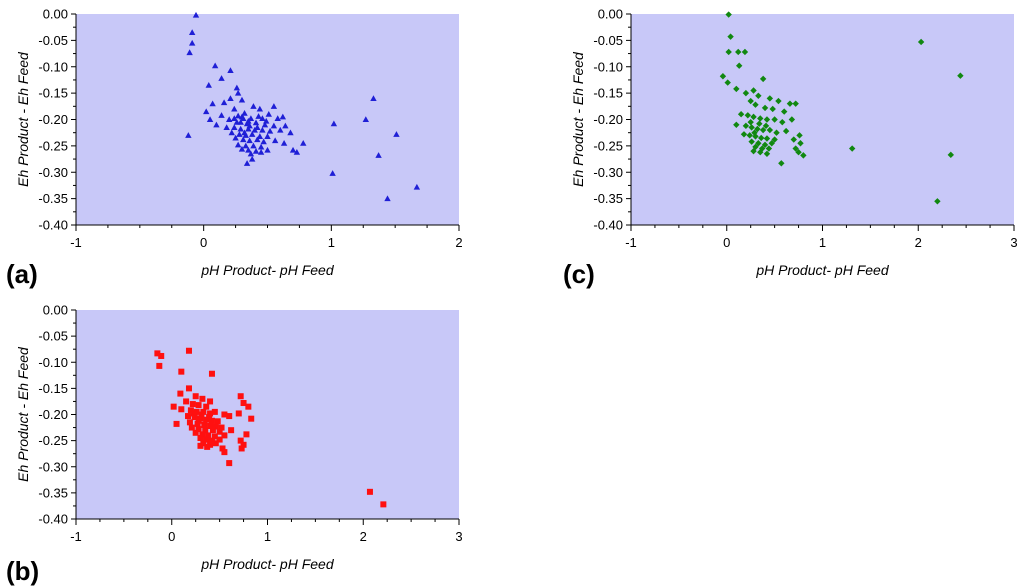 The image size is (1024, 586). I want to click on x-tick-label-a: 1, so click(331, 242).